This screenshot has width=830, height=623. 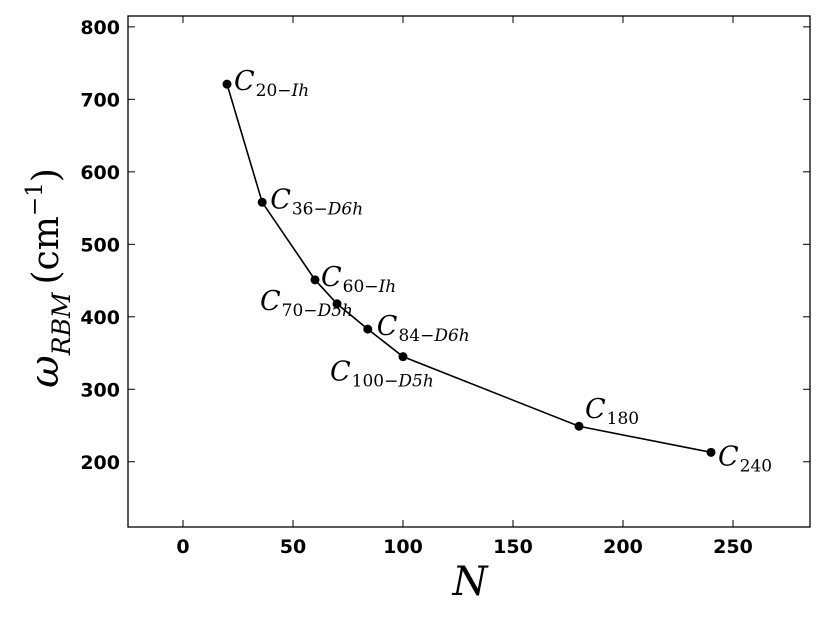 I want to click on data-label-sub: 84−, so click(x=416, y=336).